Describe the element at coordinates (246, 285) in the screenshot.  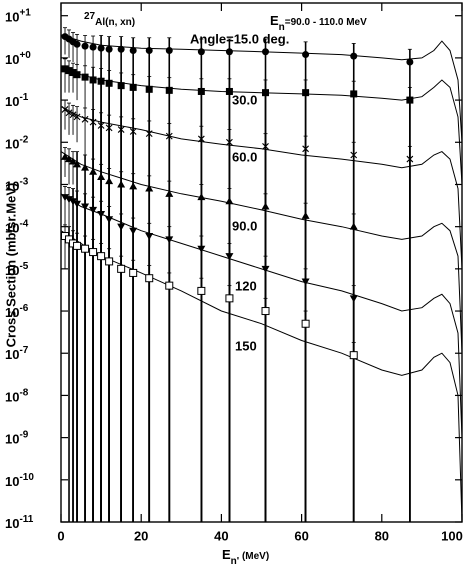
I see `series-label: 120` at that location.